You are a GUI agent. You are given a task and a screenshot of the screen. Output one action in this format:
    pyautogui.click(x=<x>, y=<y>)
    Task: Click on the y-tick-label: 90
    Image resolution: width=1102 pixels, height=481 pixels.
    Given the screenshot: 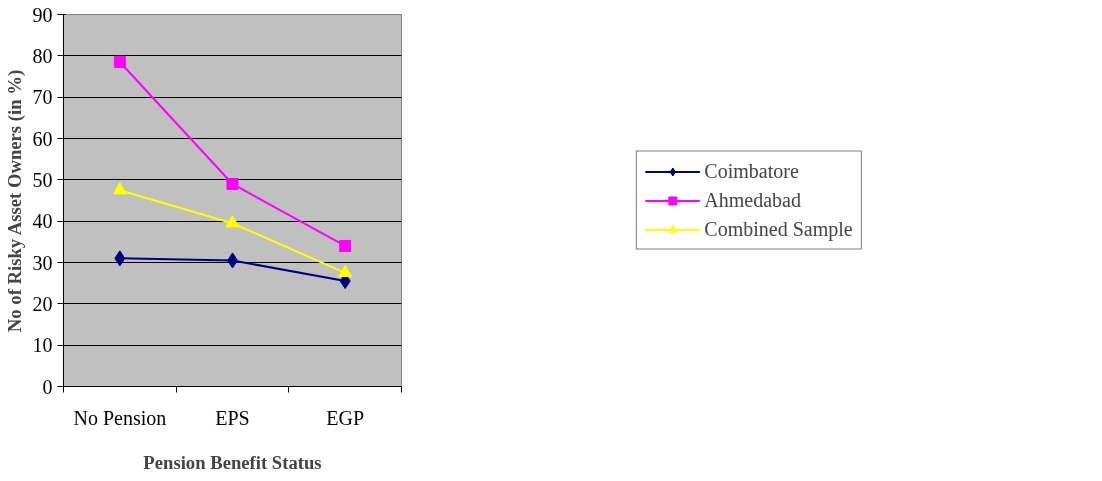 What is the action you would take?
    pyautogui.click(x=42, y=14)
    